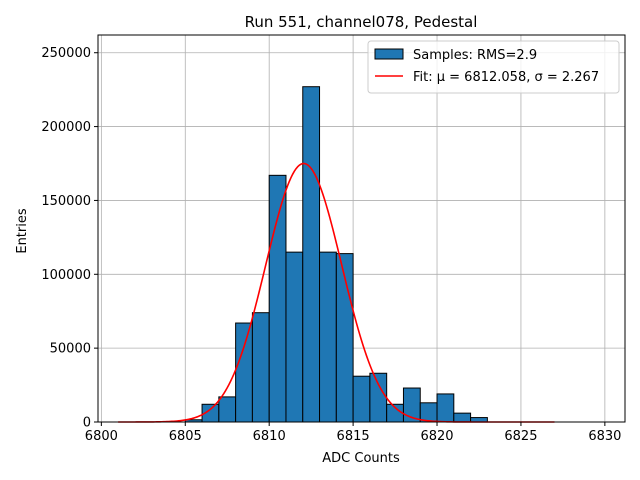 The image size is (640, 480). What do you see at coordinates (506, 77) in the screenshot?
I see `legend-fit-label: Fit: μ = 6812.058, σ = 2.267` at bounding box center [506, 77].